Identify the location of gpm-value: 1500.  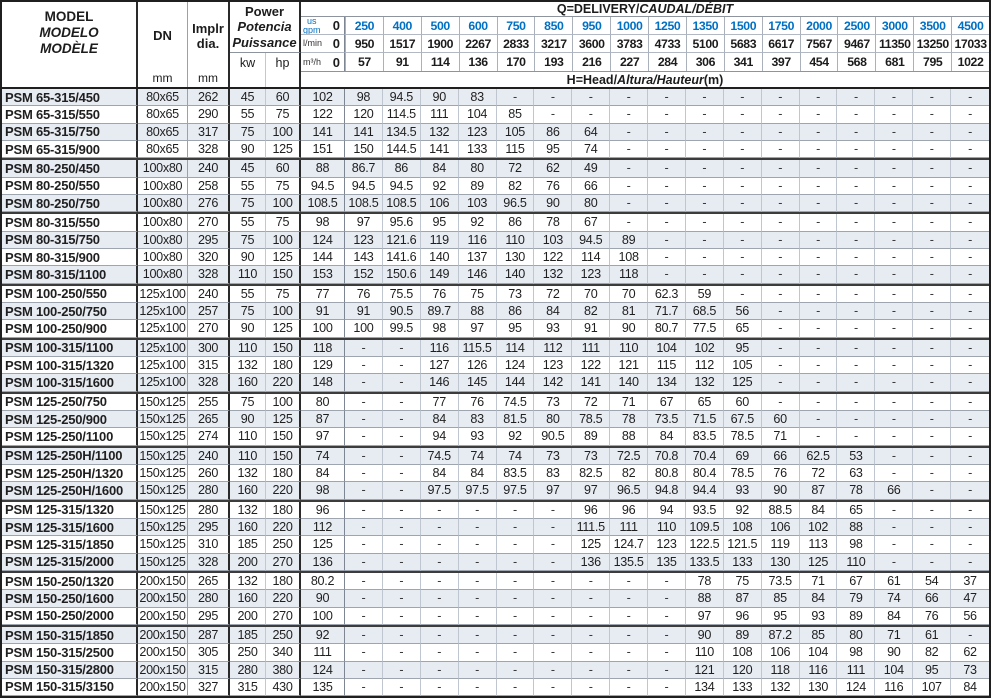
(742, 26).